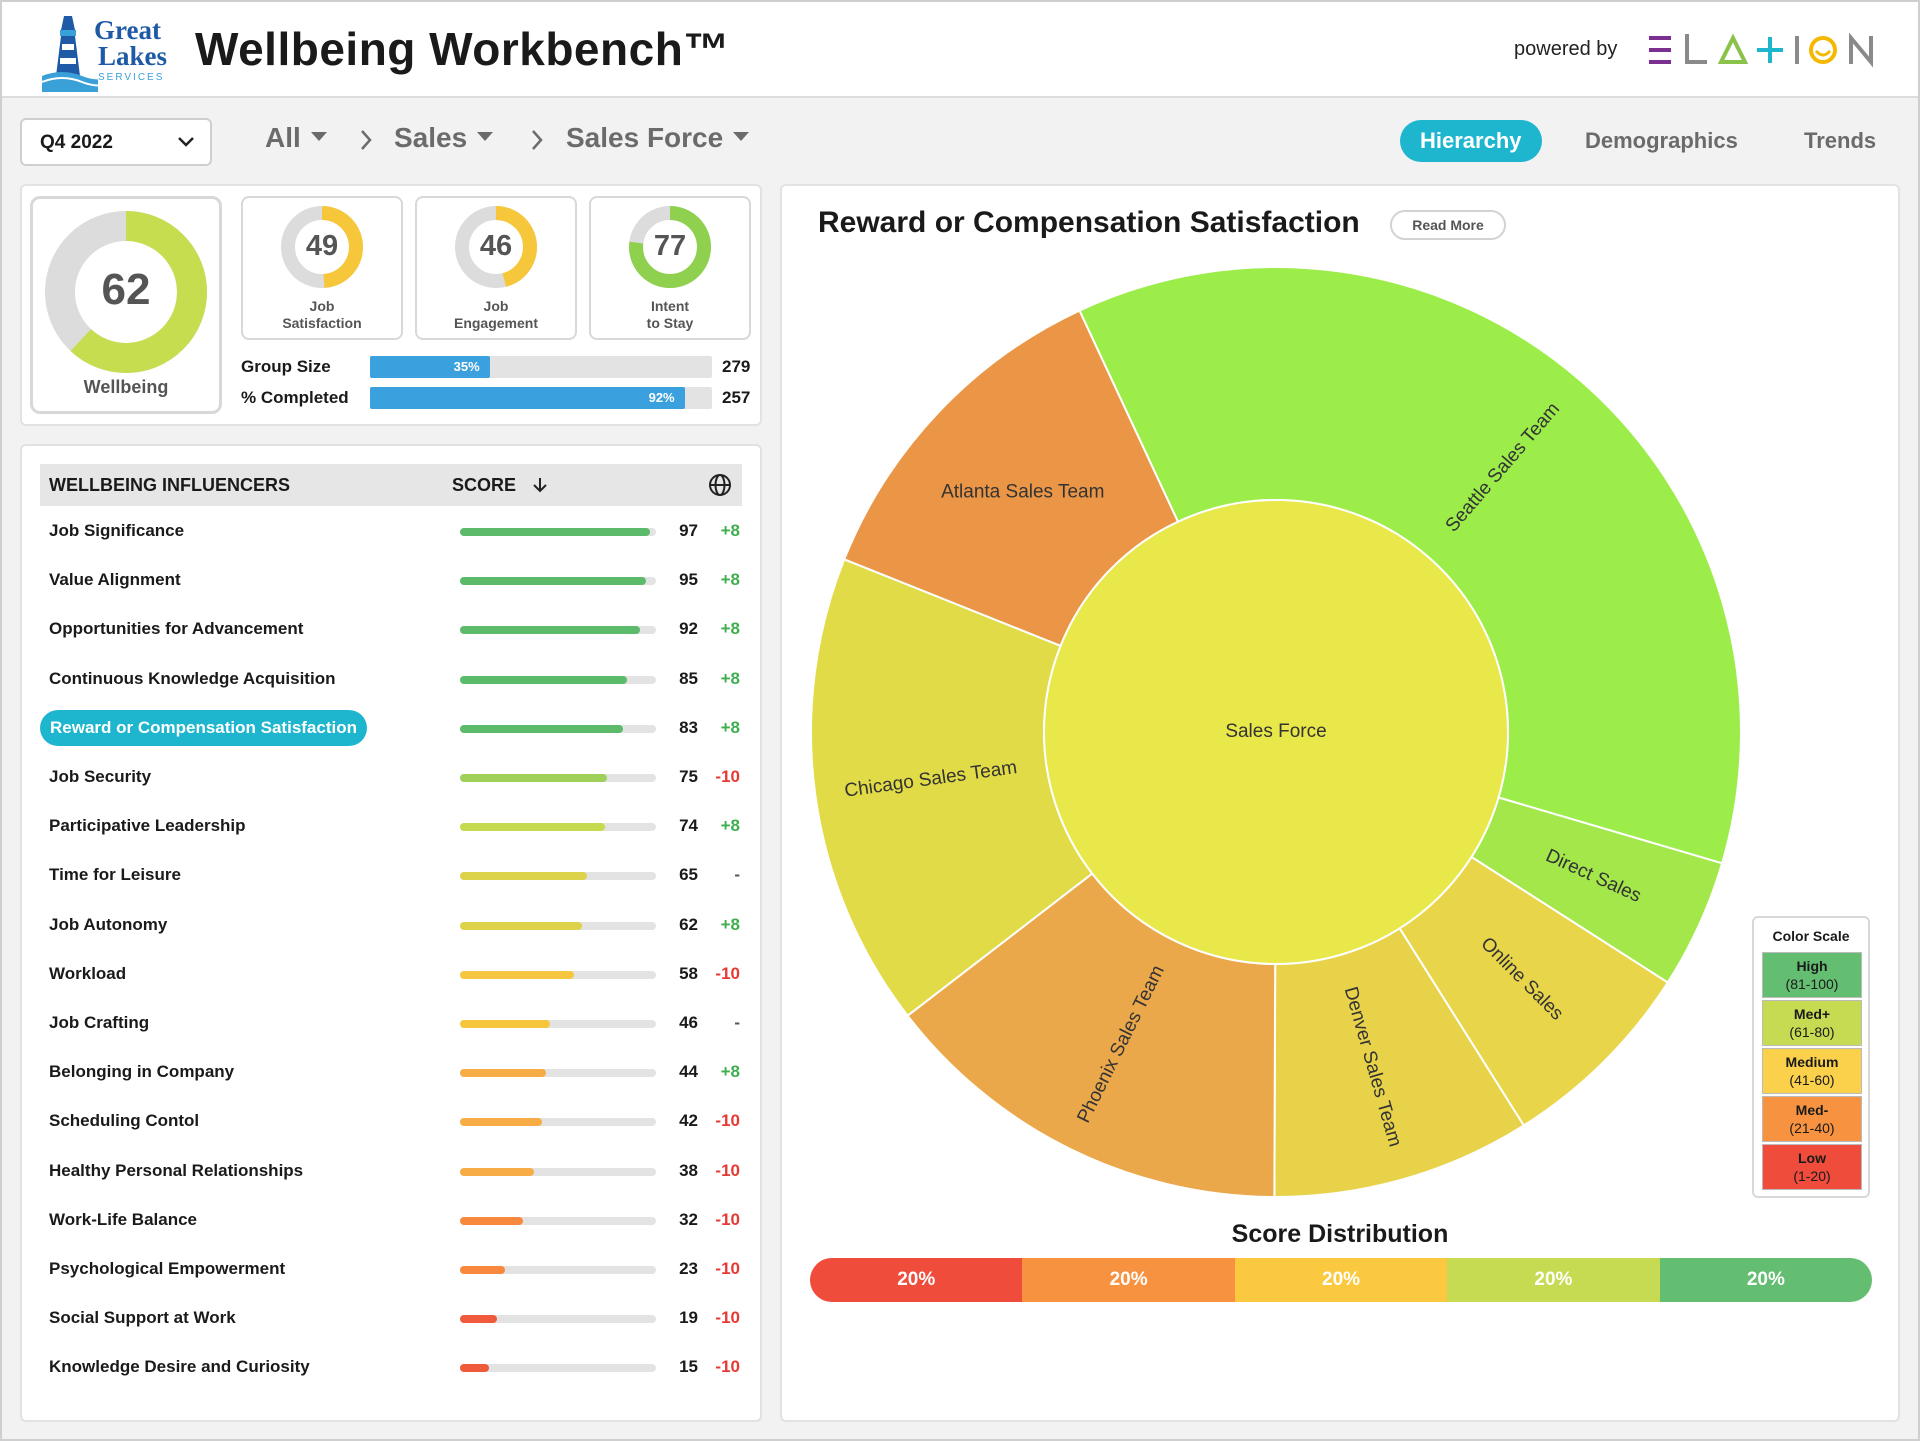  Describe the element at coordinates (391, 1320) in the screenshot. I see `influencer-row: Social Support at Work 19 -10` at that location.